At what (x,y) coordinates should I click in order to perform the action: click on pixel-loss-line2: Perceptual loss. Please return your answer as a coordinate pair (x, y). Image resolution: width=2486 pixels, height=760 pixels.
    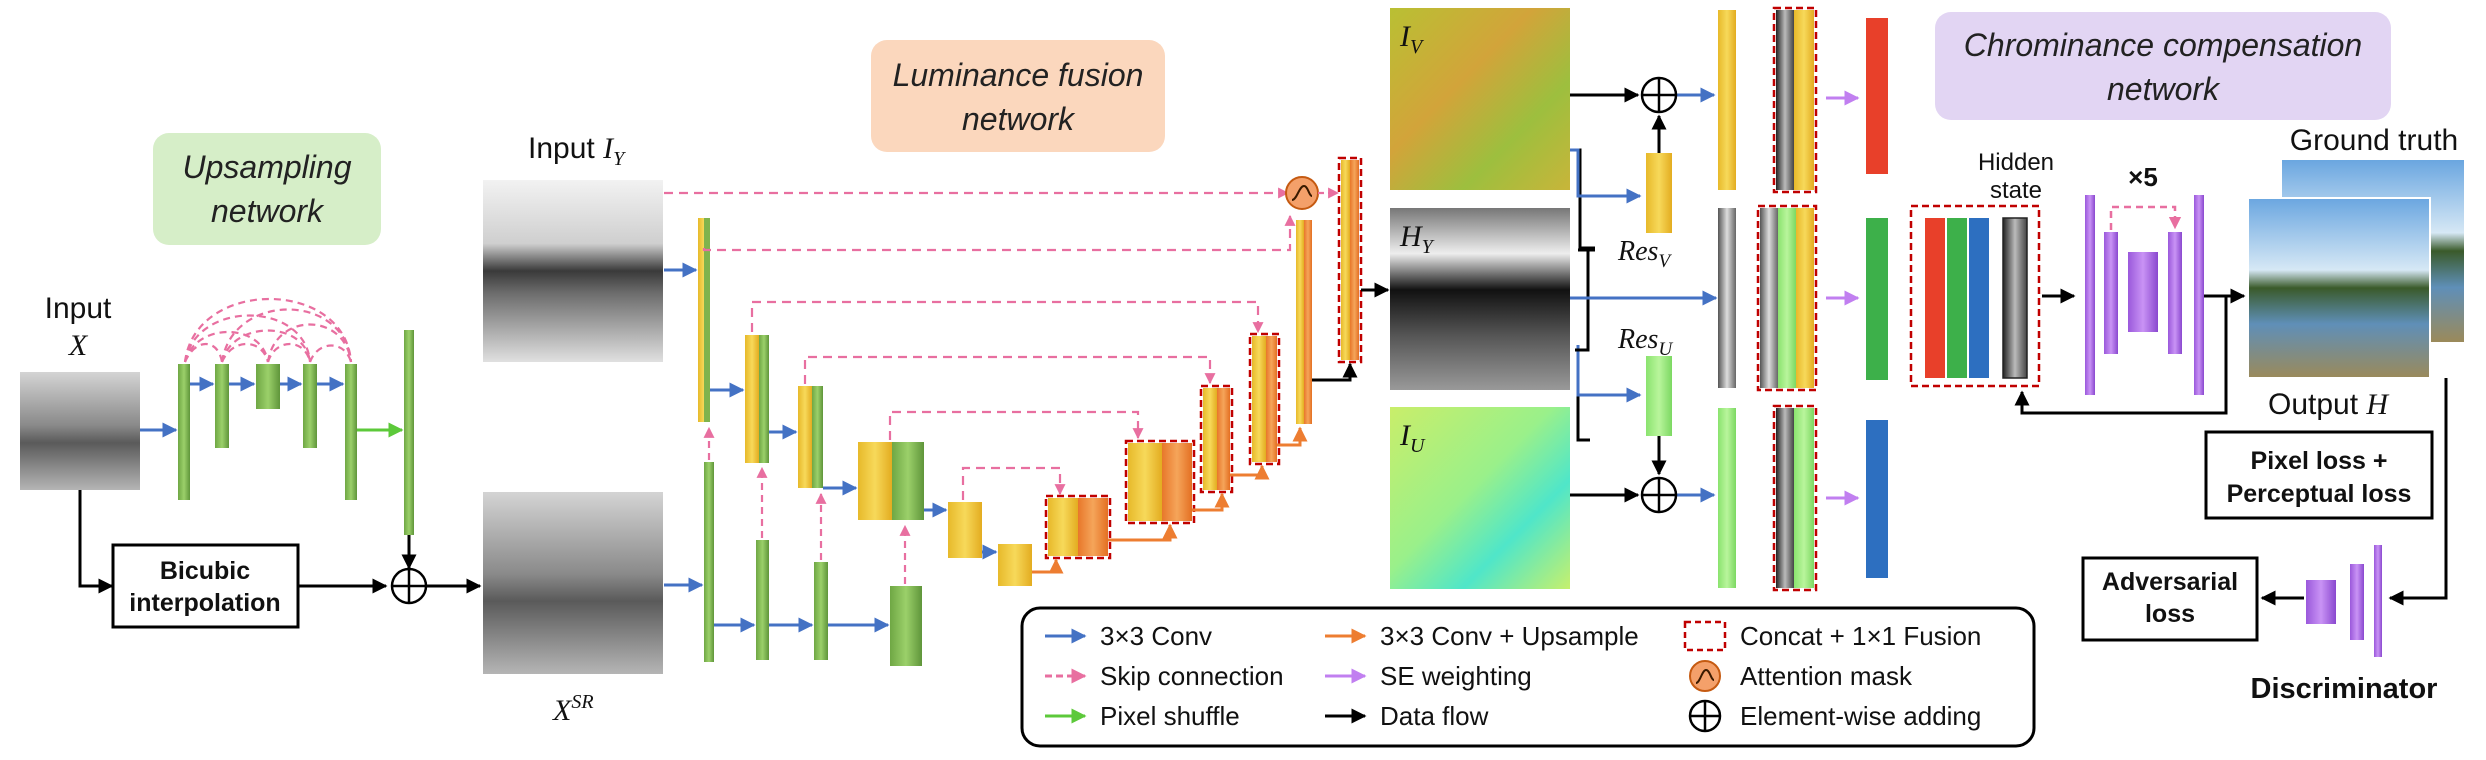
    Looking at the image, I should click on (2319, 494).